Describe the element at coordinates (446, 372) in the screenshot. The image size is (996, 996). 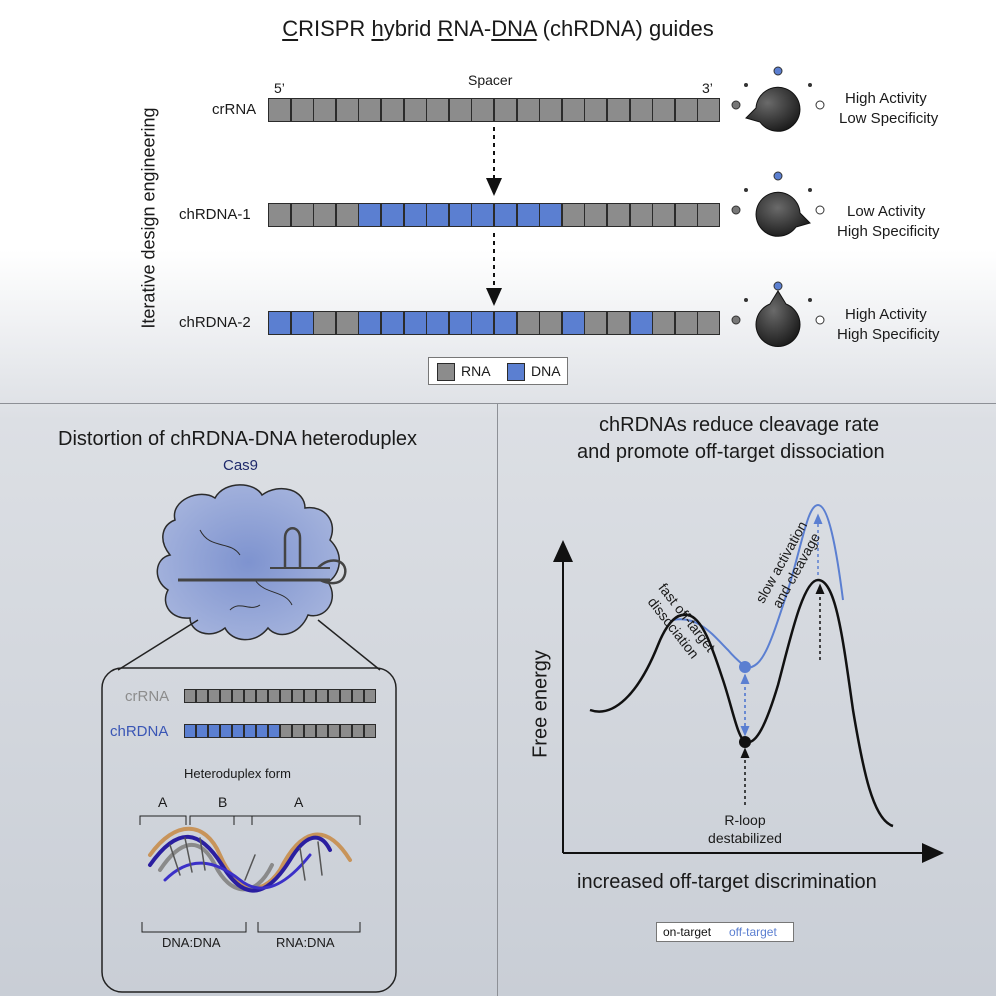
I see `legend-rna-swatch` at that location.